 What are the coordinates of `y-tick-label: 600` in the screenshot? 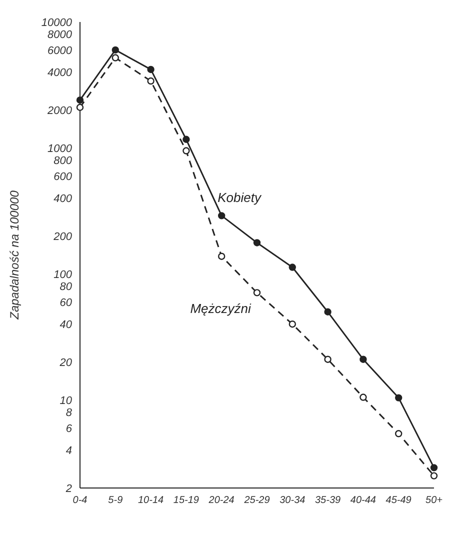 It's located at (63, 176).